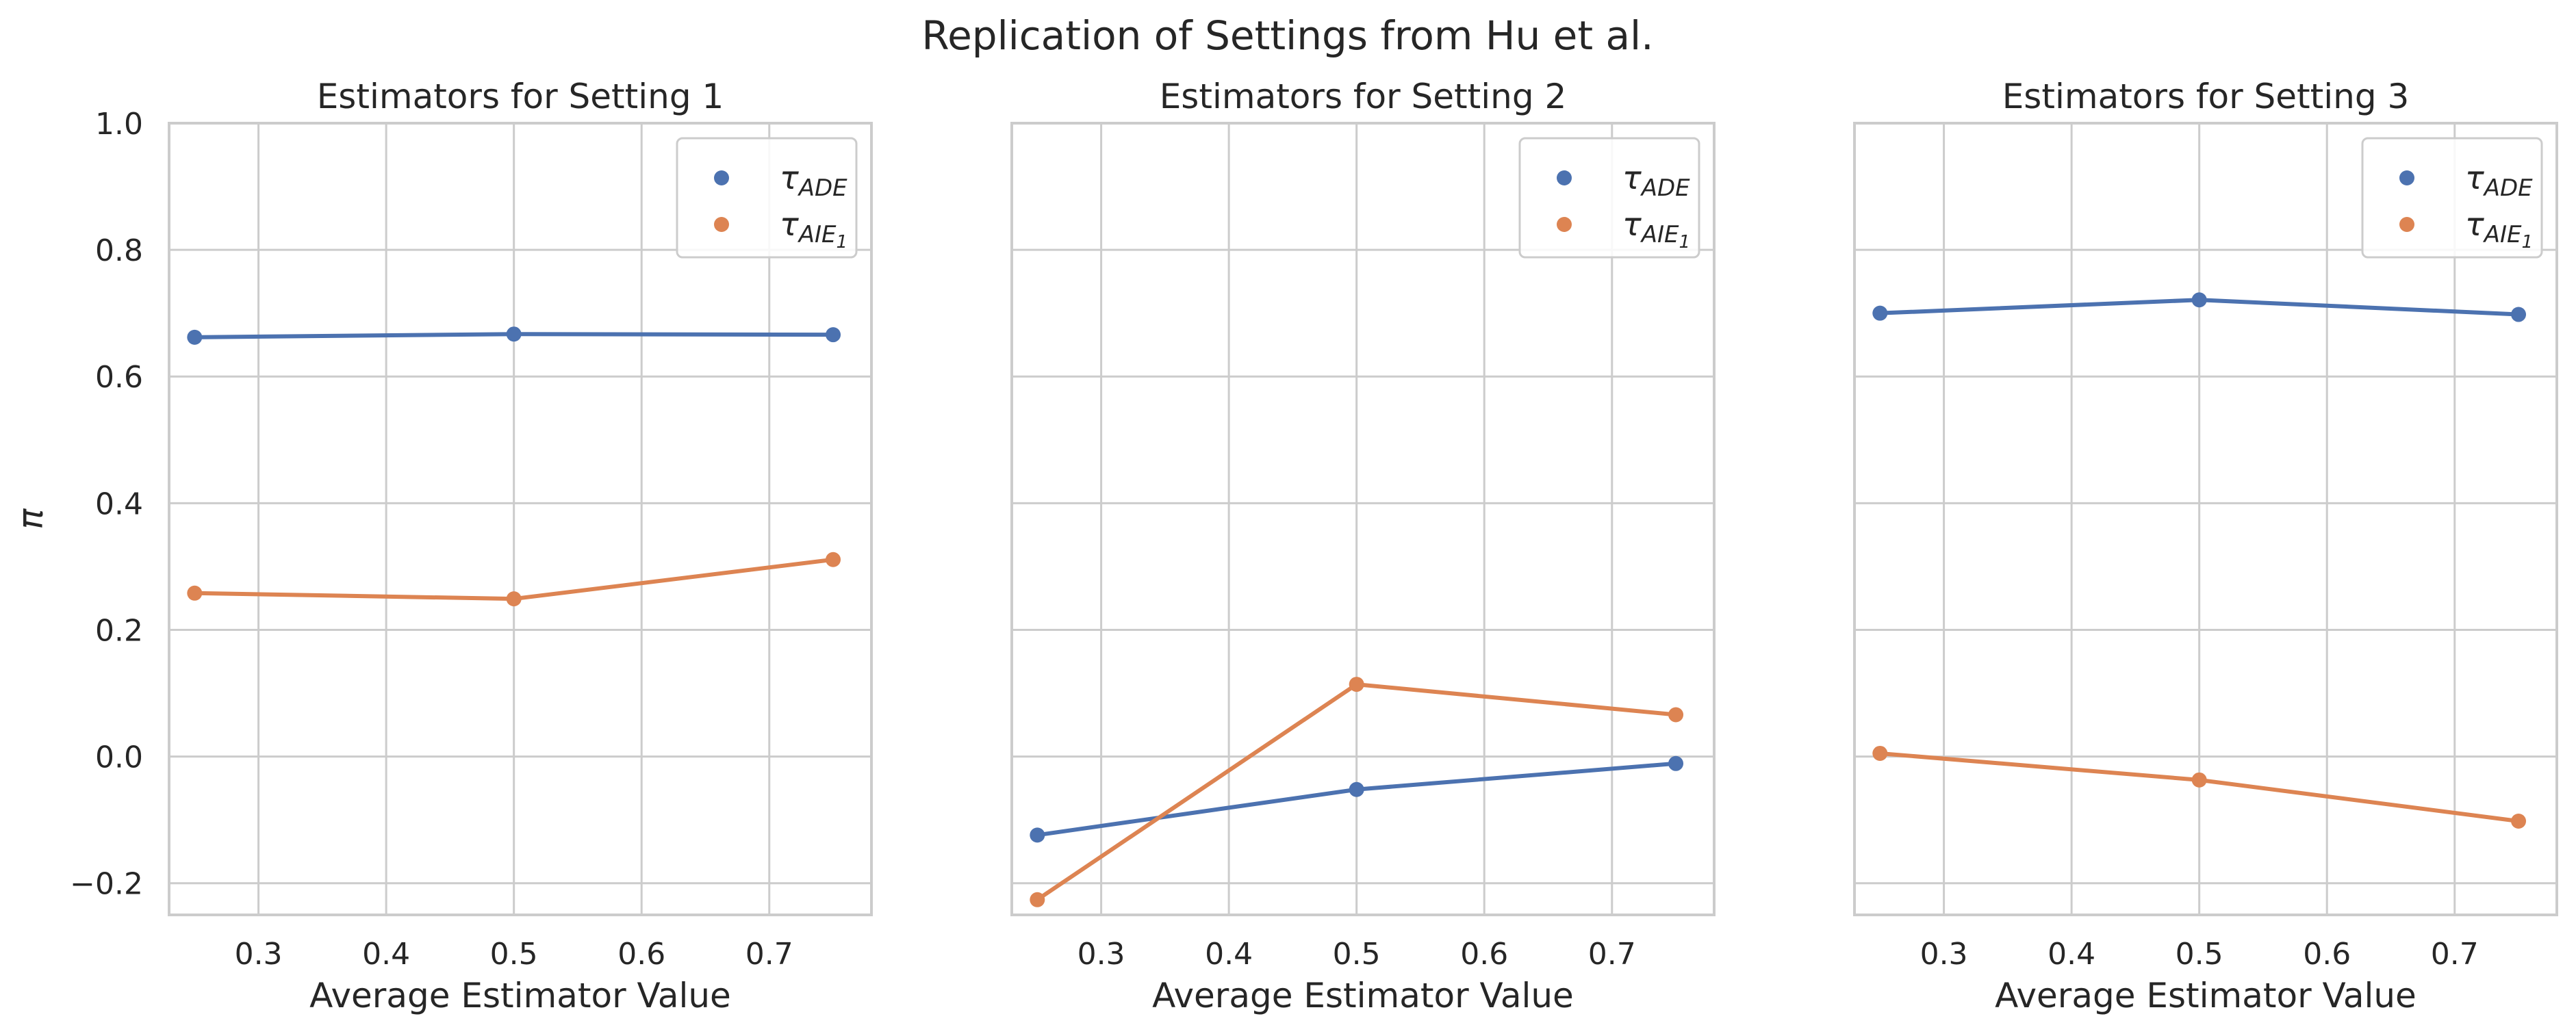 The image size is (2576, 1036). I want to click on panel-title: Estimators for Setting 3, so click(2206, 96).